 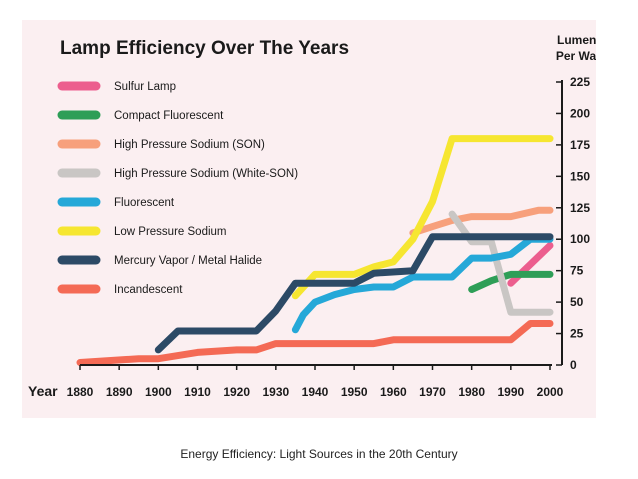 I want to click on legend-label: Fluorescent, so click(x=144, y=203).